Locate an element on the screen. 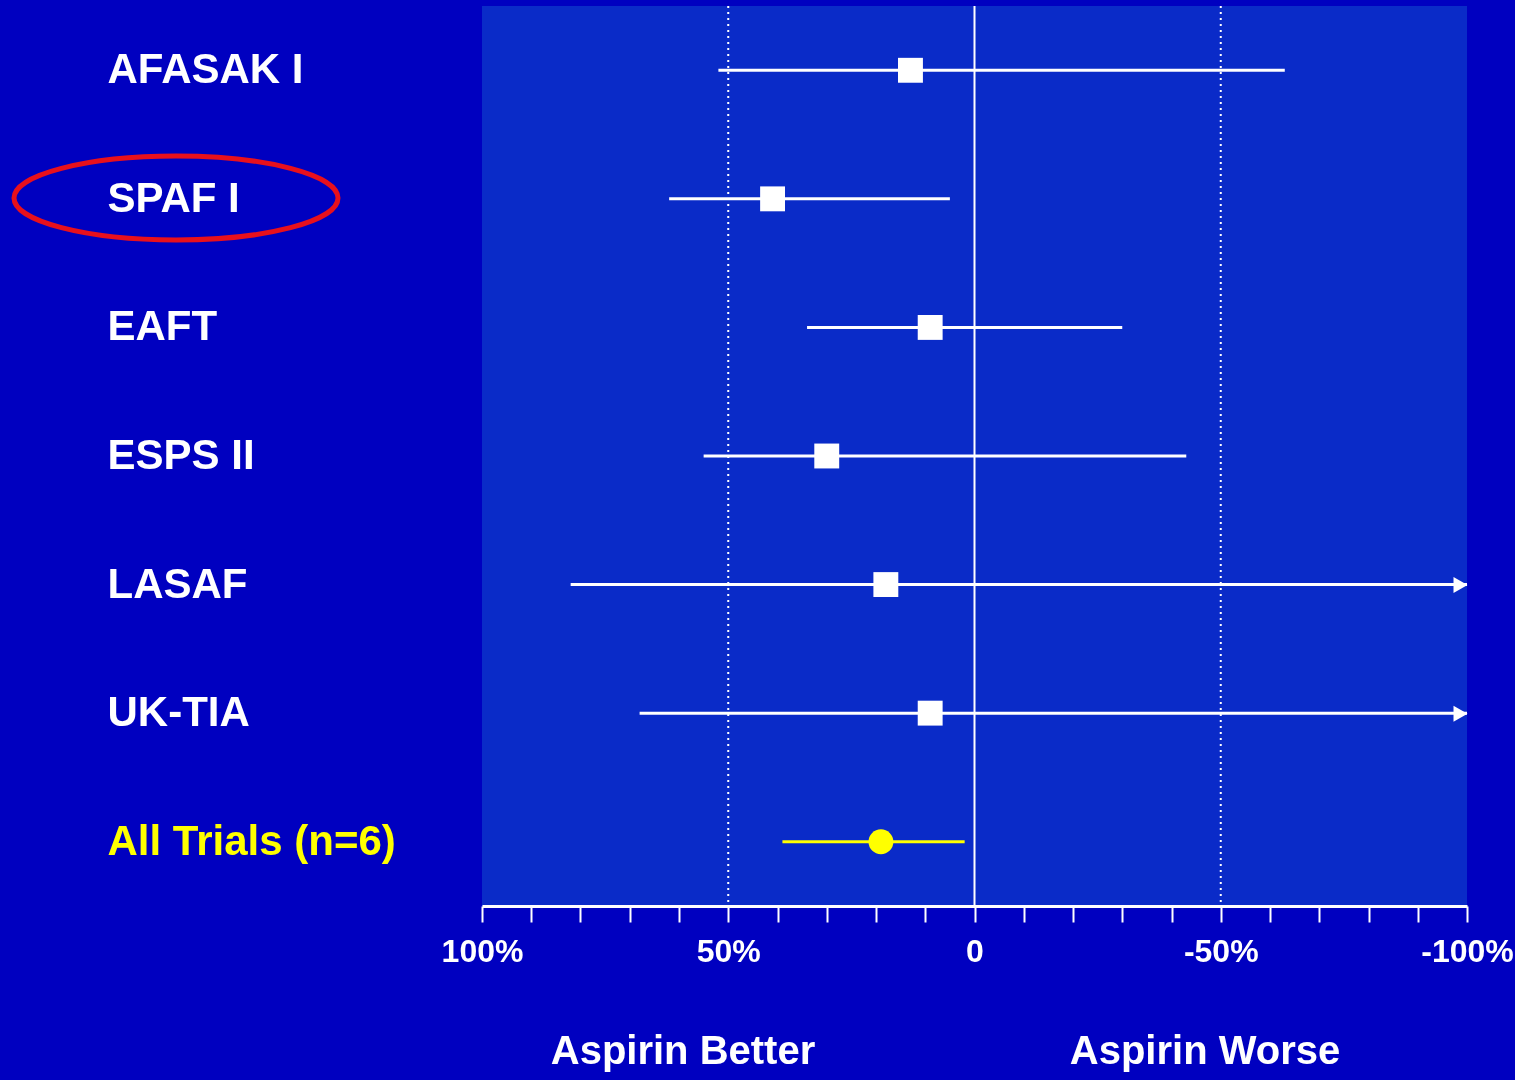 The image size is (1515, 1080). x-tick-label: 50% is located at coordinates (728, 950).